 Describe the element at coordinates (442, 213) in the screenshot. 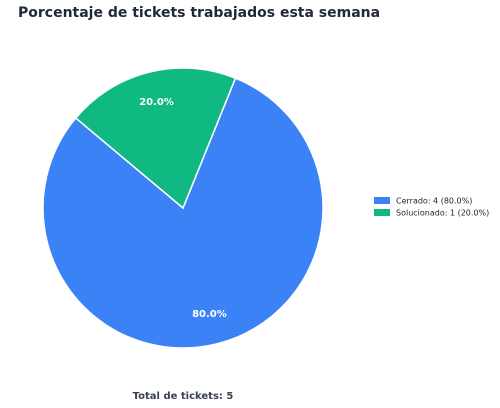

I see `legend-label: Solucionado: 1 (20.0%)` at that location.